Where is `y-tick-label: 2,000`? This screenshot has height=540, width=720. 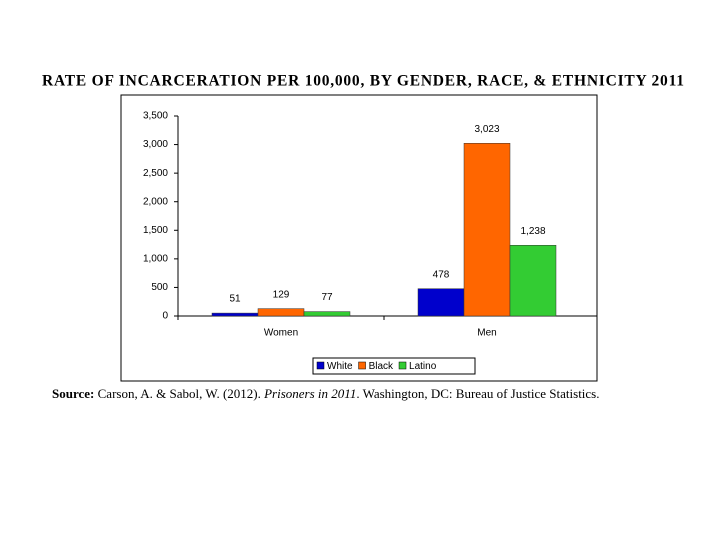 y-tick-label: 2,000 is located at coordinates (155, 201).